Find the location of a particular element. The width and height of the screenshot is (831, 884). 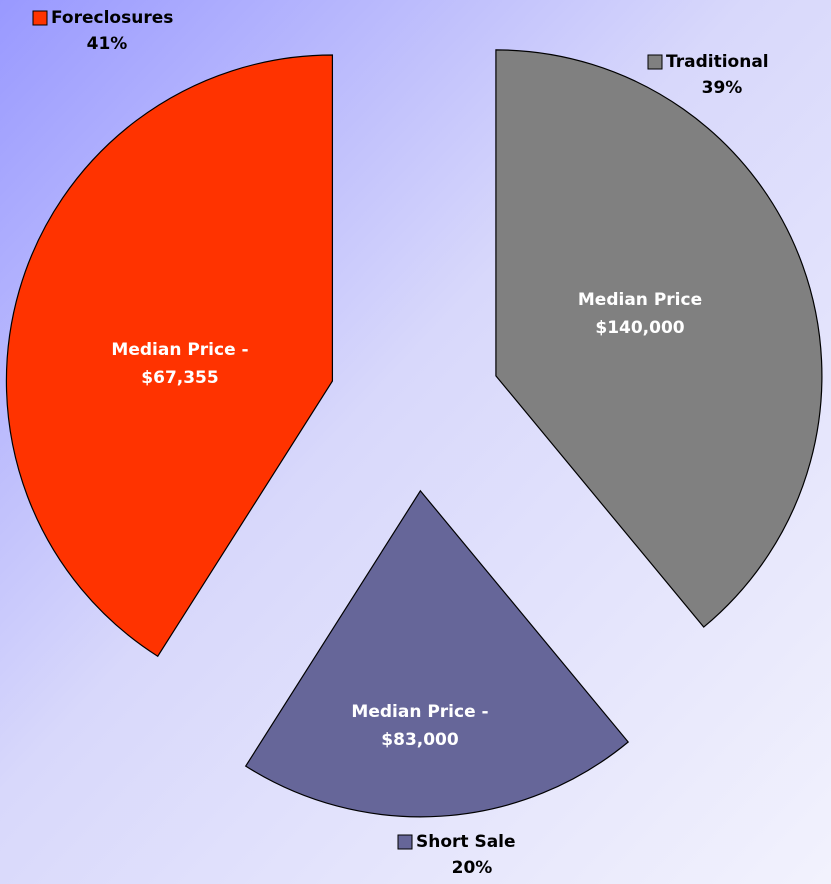

legend-label: Foreclosures is located at coordinates (112, 18).